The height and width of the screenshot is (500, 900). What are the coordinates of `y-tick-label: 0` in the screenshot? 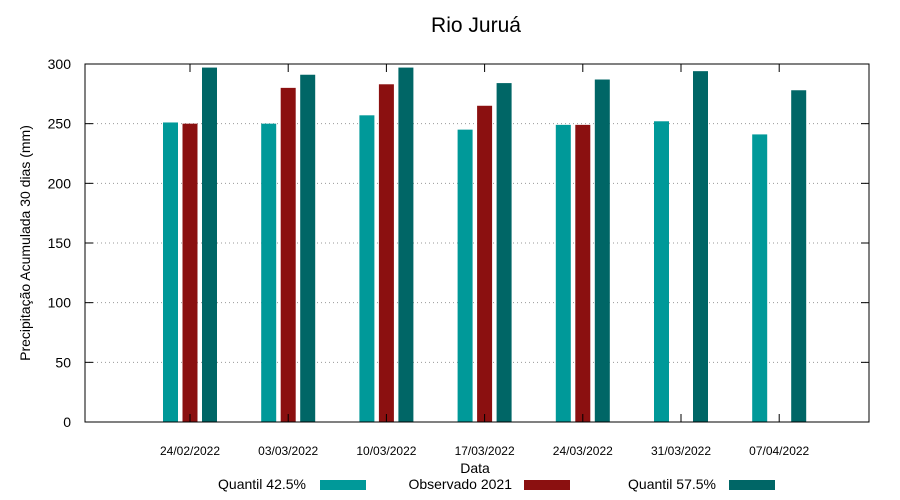 It's located at (67, 422).